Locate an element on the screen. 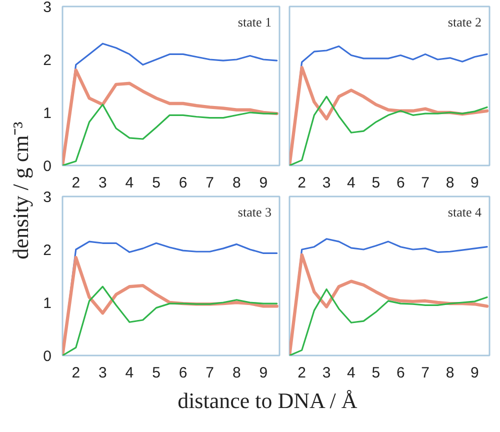 The width and height of the screenshot is (500, 432). text: state 3 is located at coordinates (255, 212).